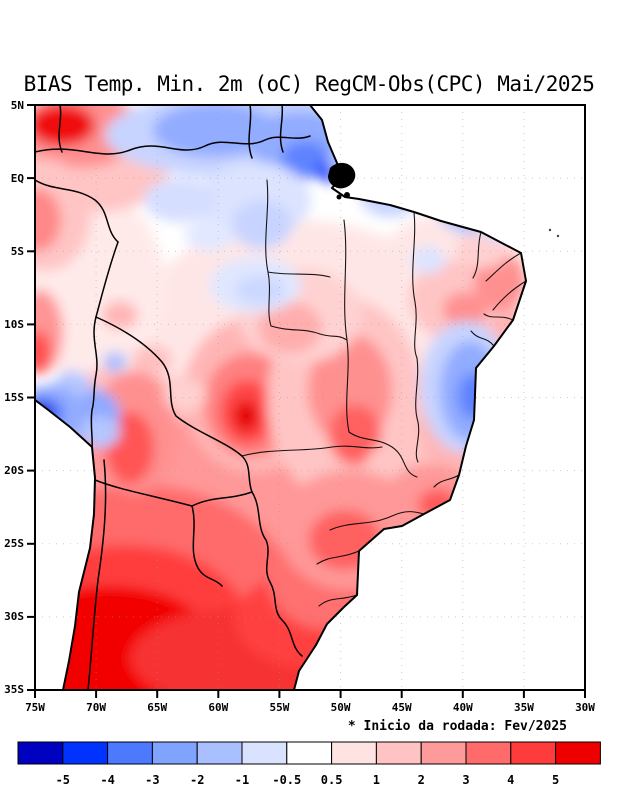 Image resolution: width=618 pixels, height=800 pixels. I want to click on colorbar-tick-label: 2, so click(421, 780).